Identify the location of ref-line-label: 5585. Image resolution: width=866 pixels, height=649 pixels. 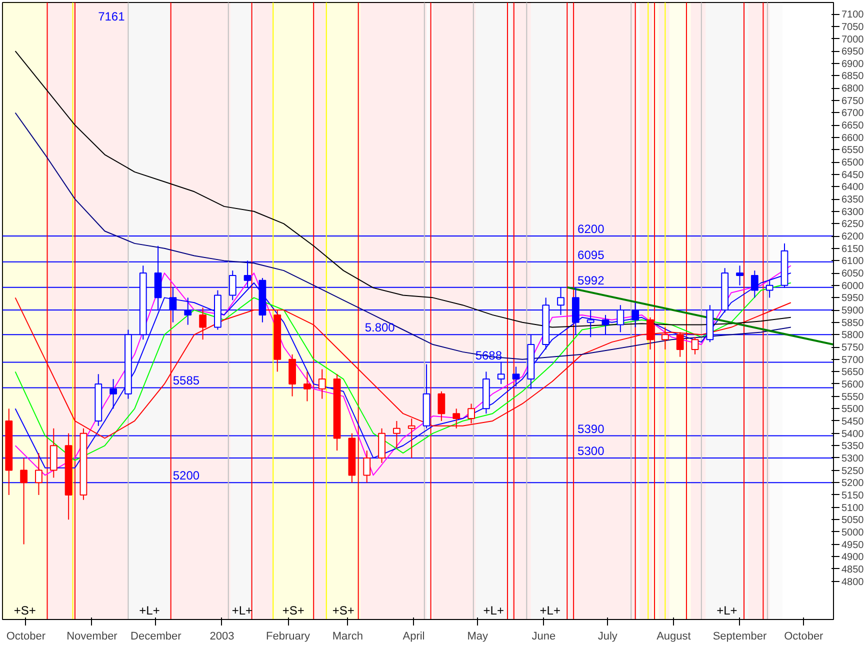
(186, 381).